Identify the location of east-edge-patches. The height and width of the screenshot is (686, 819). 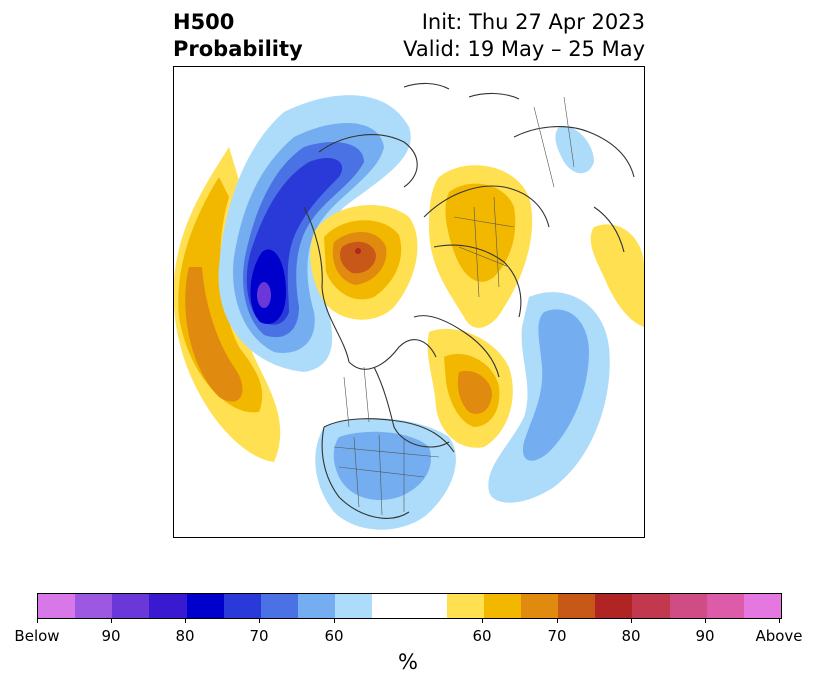
(599, 226).